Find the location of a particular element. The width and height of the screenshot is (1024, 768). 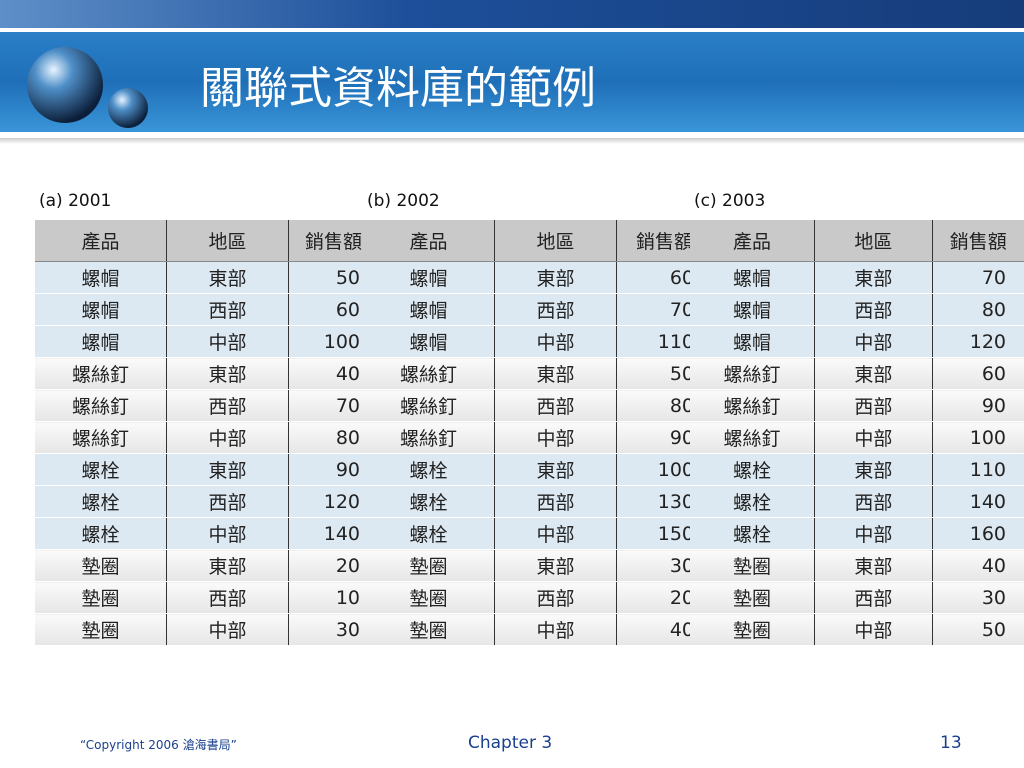

data-row: 螺絲釘 東部 40 is located at coordinates (206, 373).